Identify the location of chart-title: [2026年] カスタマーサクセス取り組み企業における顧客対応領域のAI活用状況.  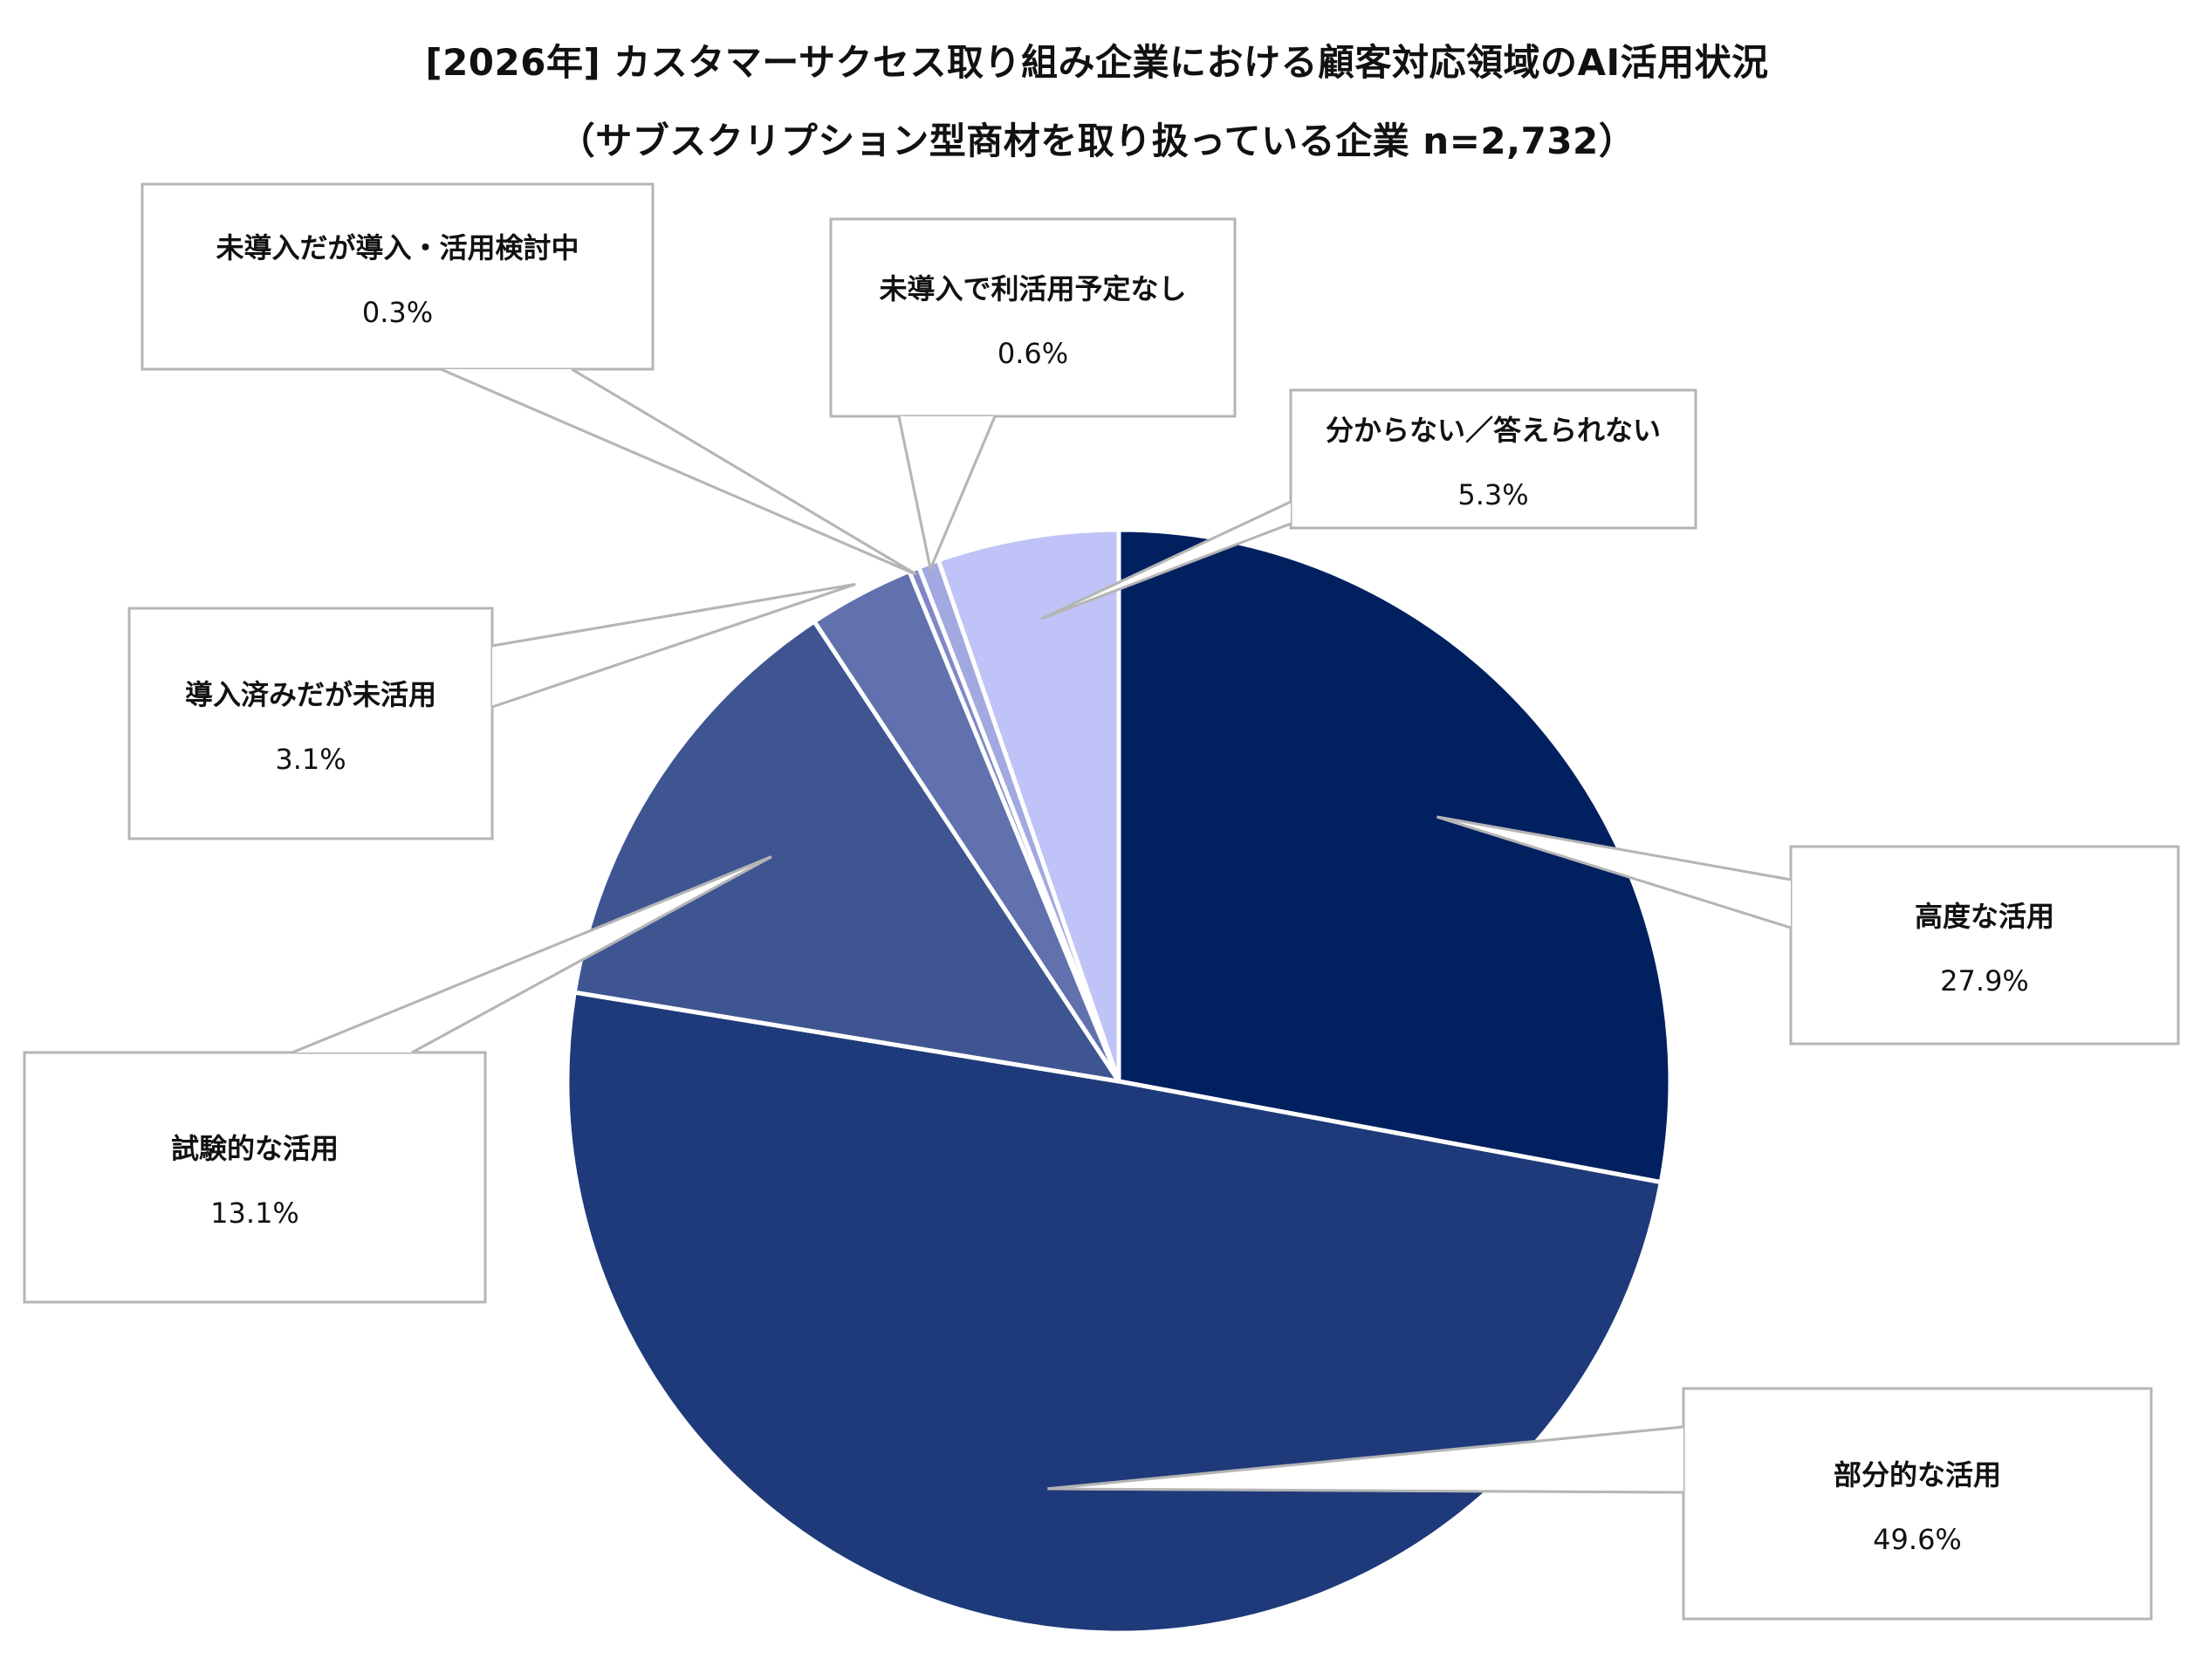
(1097, 62).